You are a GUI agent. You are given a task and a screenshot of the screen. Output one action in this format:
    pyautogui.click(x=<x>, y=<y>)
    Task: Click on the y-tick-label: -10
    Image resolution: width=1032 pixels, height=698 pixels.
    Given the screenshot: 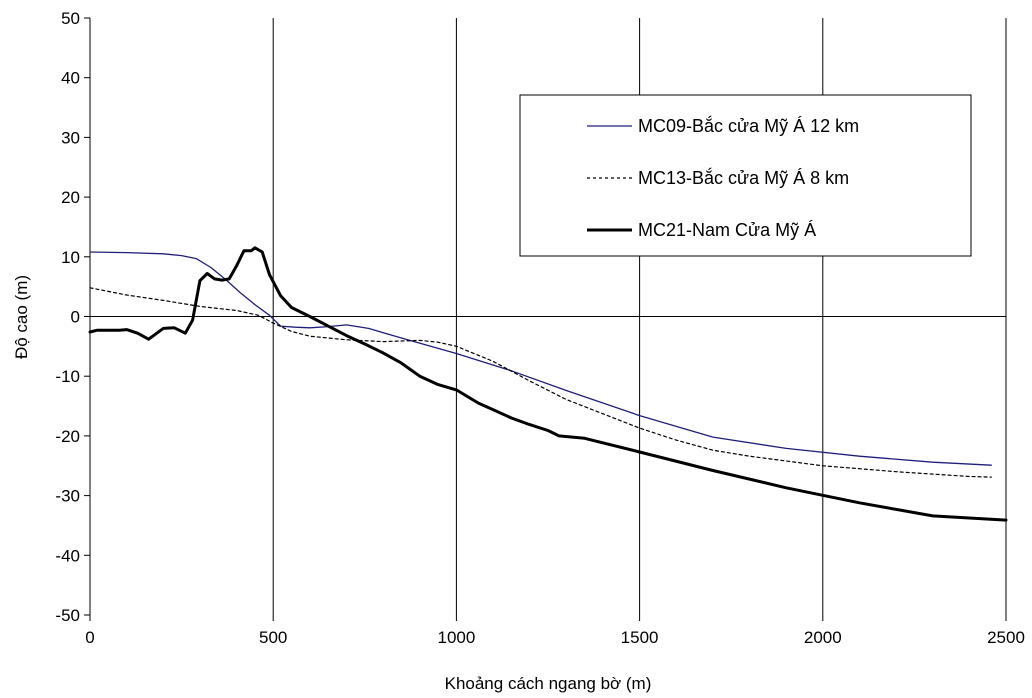 What is the action you would take?
    pyautogui.click(x=67, y=376)
    